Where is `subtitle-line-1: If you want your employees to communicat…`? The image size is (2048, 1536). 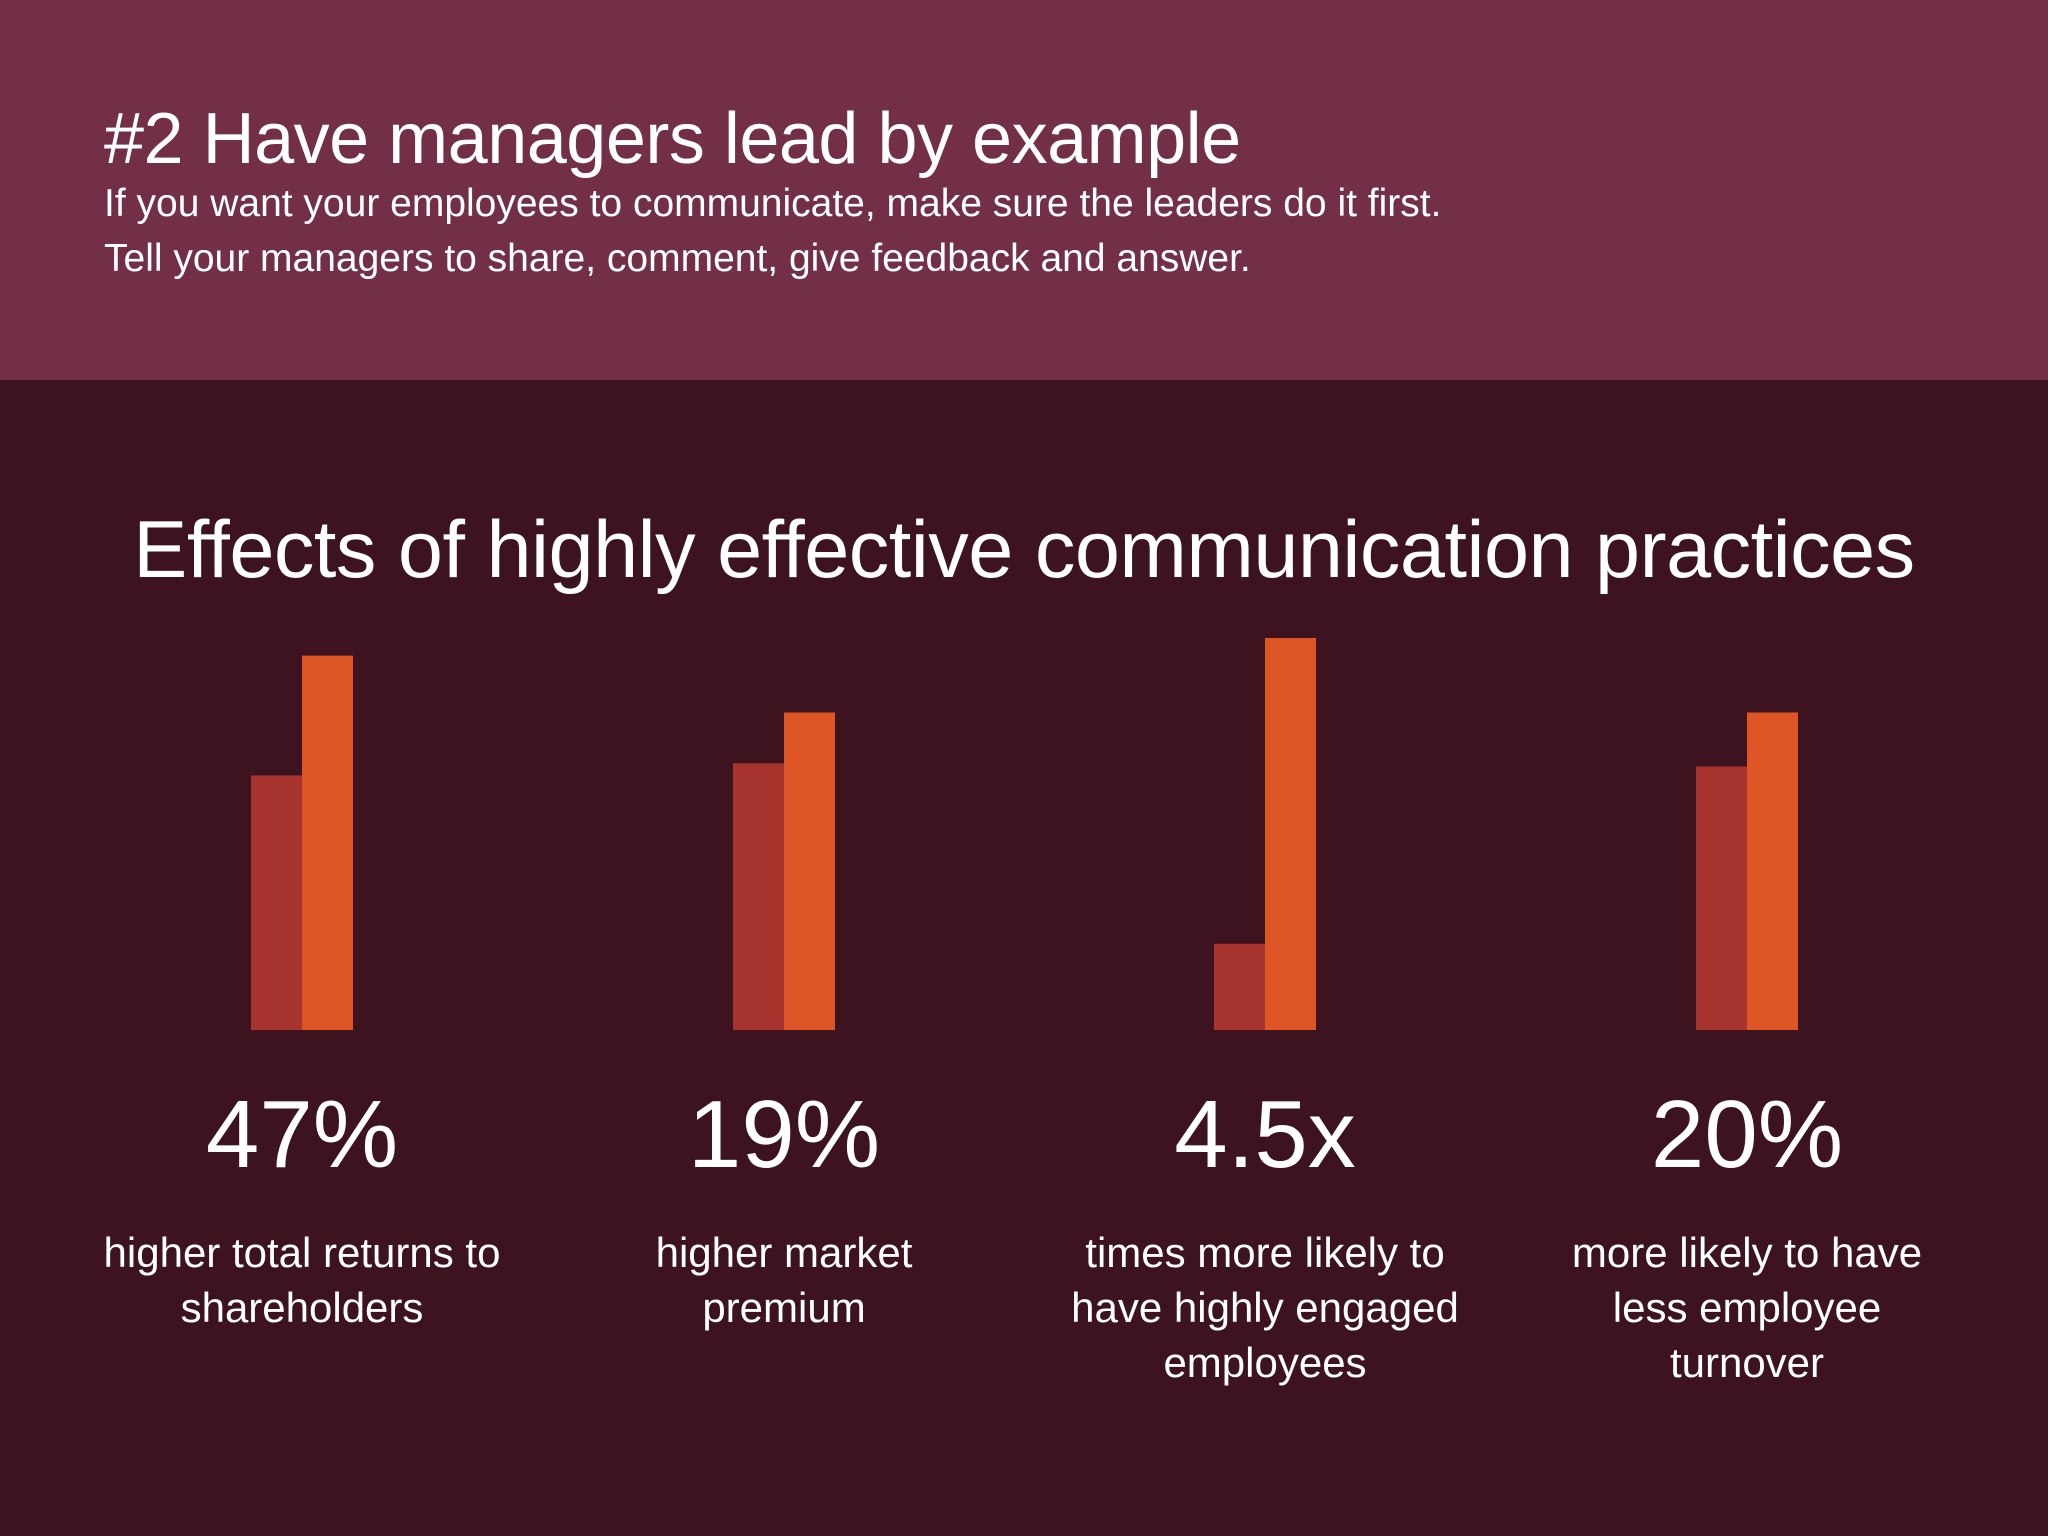
subtitle-line-1: If you want your employees to communicat… is located at coordinates (773, 203).